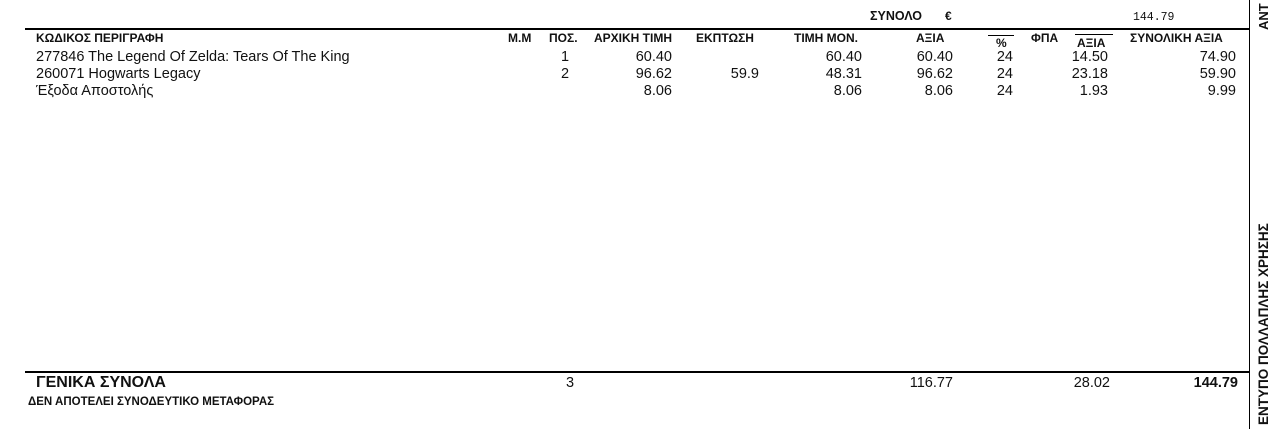  What do you see at coordinates (563, 38) in the screenshot?
I see `column-header: ΠΟΣ.` at bounding box center [563, 38].